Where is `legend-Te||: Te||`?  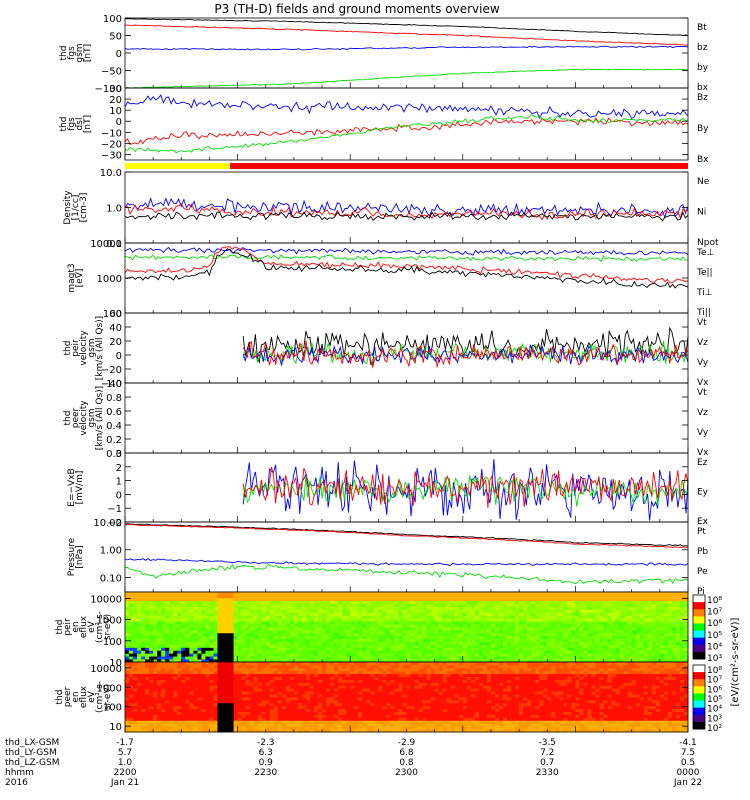 legend-Te||: Te|| is located at coordinates (704, 273).